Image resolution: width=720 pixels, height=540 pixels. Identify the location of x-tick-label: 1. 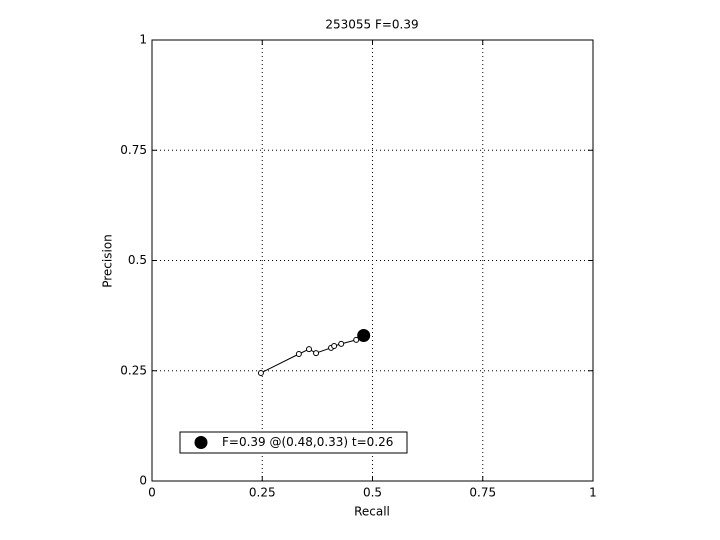
(593, 493).